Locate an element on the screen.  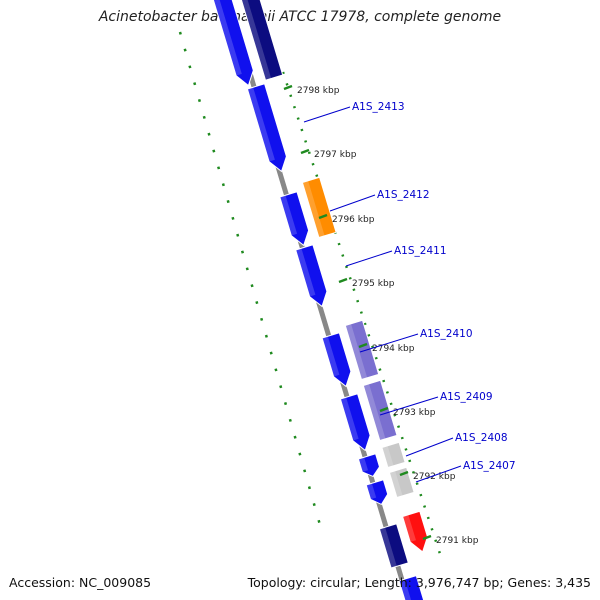
gene-label: A1S_2410 is located at coordinates (446, 334).